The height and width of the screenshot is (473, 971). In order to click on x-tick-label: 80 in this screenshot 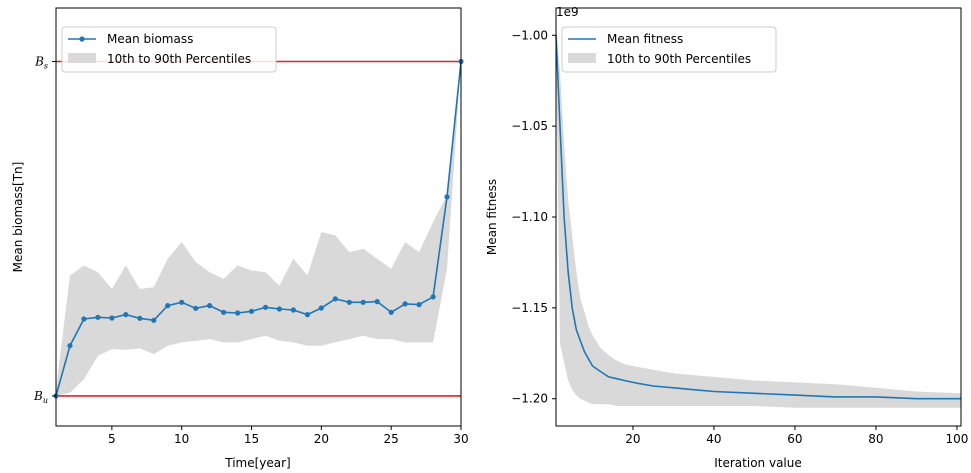, I will do `click(875, 439)`.